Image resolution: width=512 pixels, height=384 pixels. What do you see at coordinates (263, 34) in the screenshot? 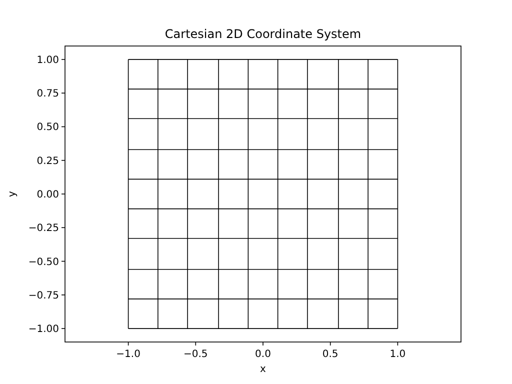
I see `chart-title: Cartesian 2D Coordinate System` at bounding box center [263, 34].